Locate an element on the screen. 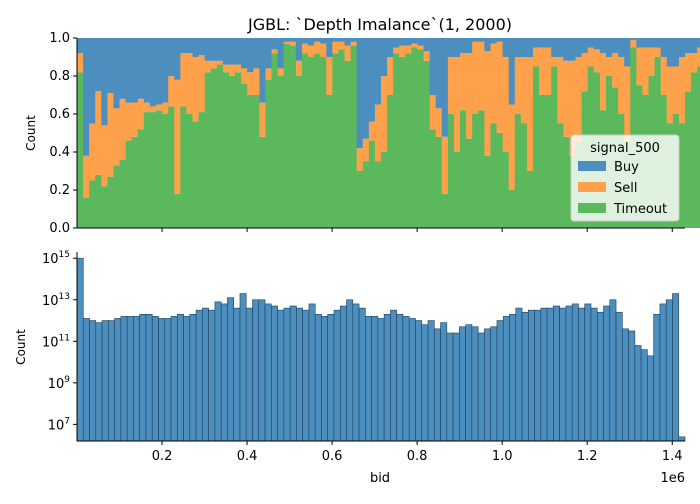 Image resolution: width=700 pixels, height=504 pixels. top-y-tick-label: 0.6 is located at coordinates (59, 114).